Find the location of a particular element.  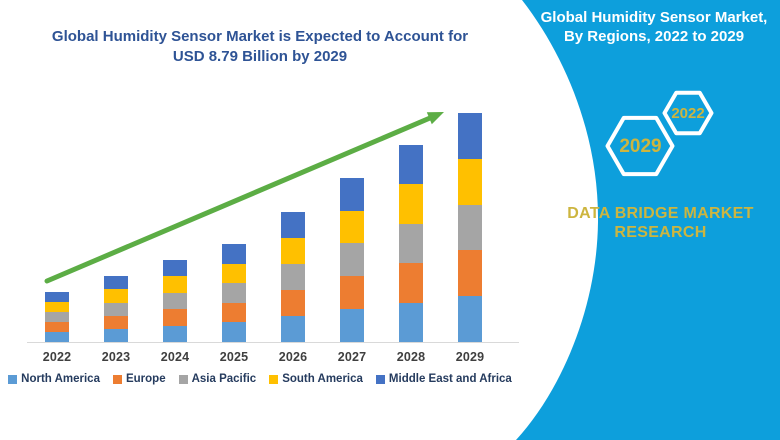

bar-segment-europe-2025 is located at coordinates (234, 312).